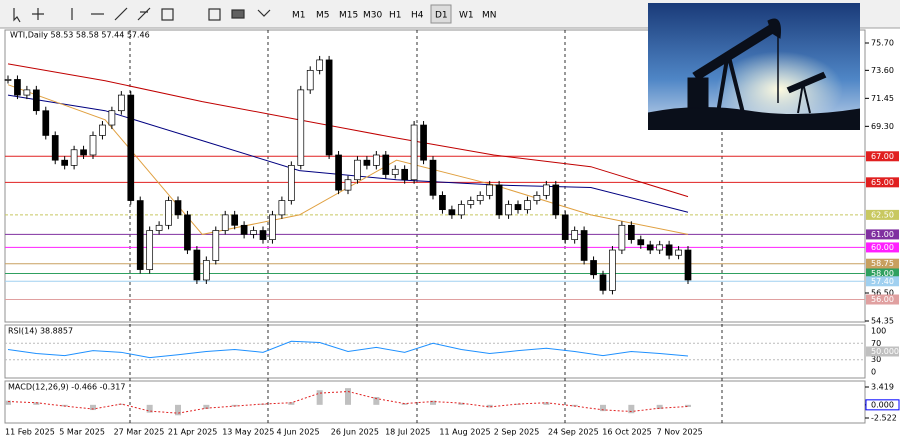  What do you see at coordinates (323, 16) in the screenshot?
I see `timeframe-button: M5` at bounding box center [323, 16].